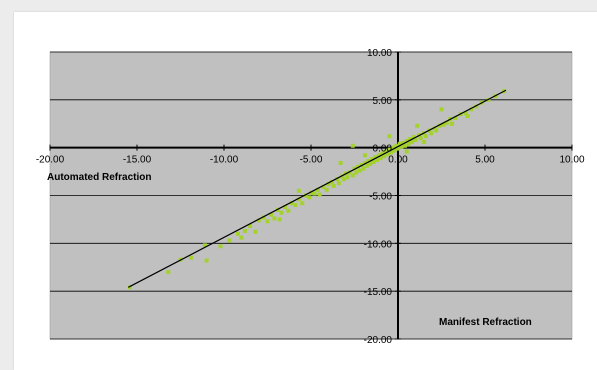 Image resolution: width=597 pixels, height=370 pixels. What do you see at coordinates (311, 160) in the screenshot?
I see `x-tick-label: -5.00` at bounding box center [311, 160].